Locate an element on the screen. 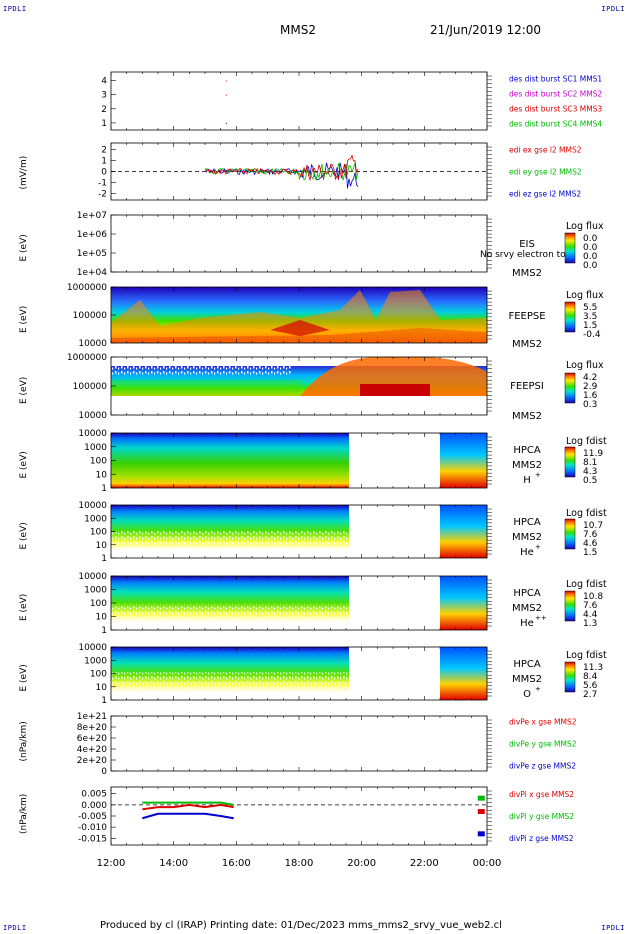  efield-trace is located at coordinates (281, 171).